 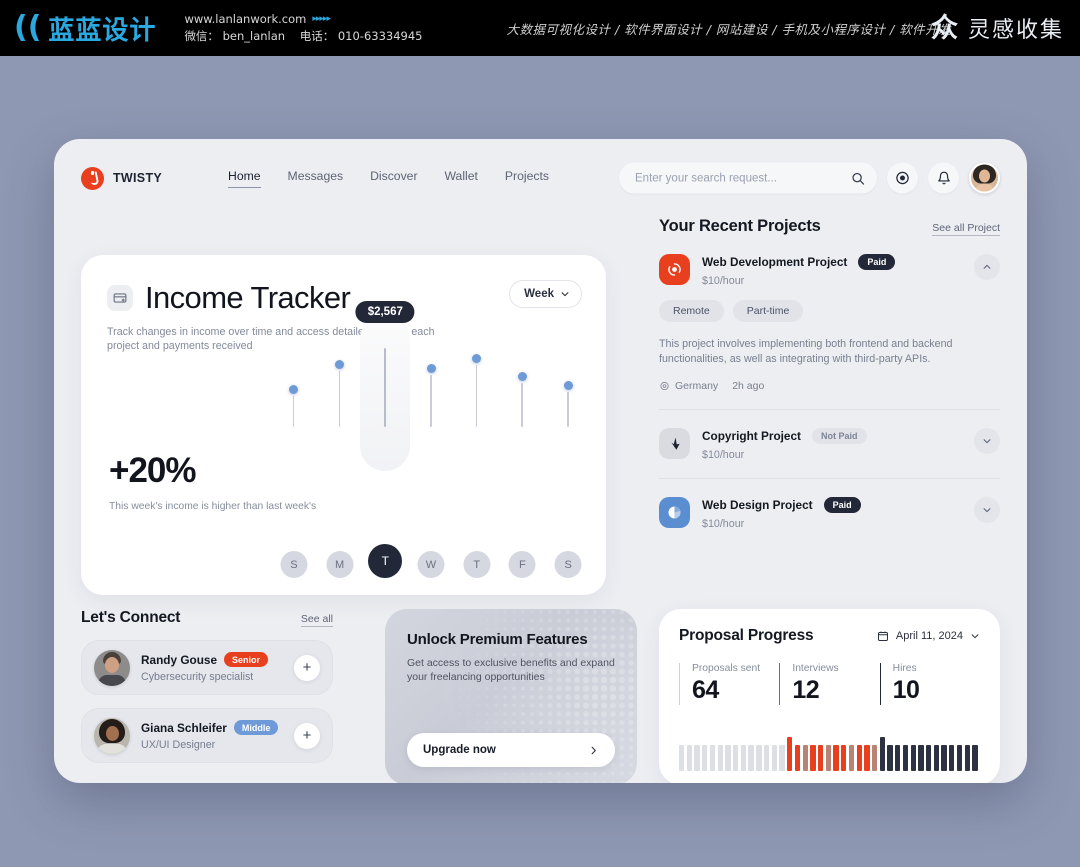 What do you see at coordinates (839, 436) in the screenshot?
I see `status-badge: Not Paid` at bounding box center [839, 436].